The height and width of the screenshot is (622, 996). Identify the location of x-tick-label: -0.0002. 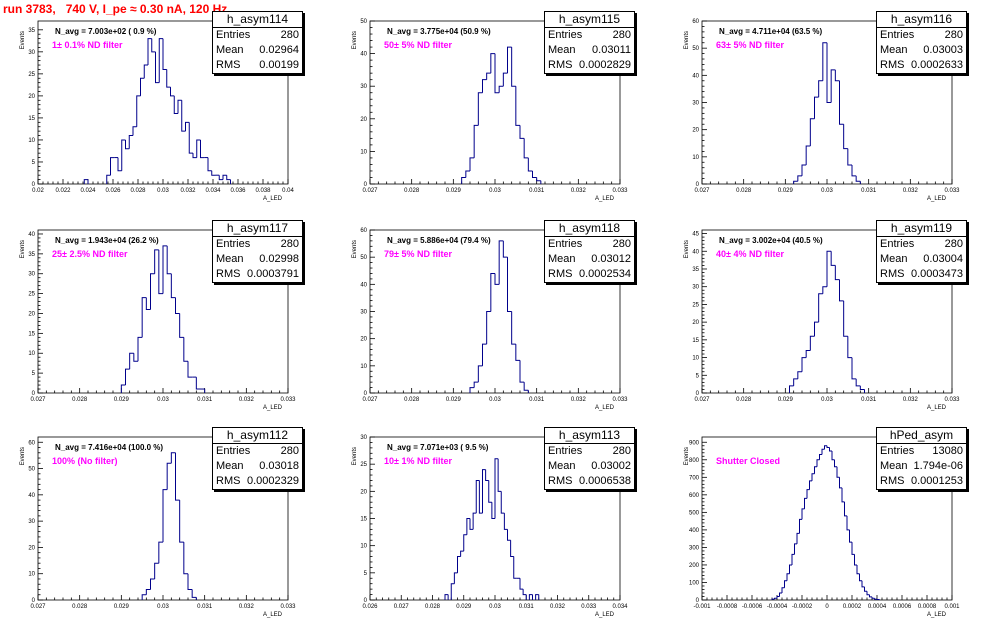
(802, 607).